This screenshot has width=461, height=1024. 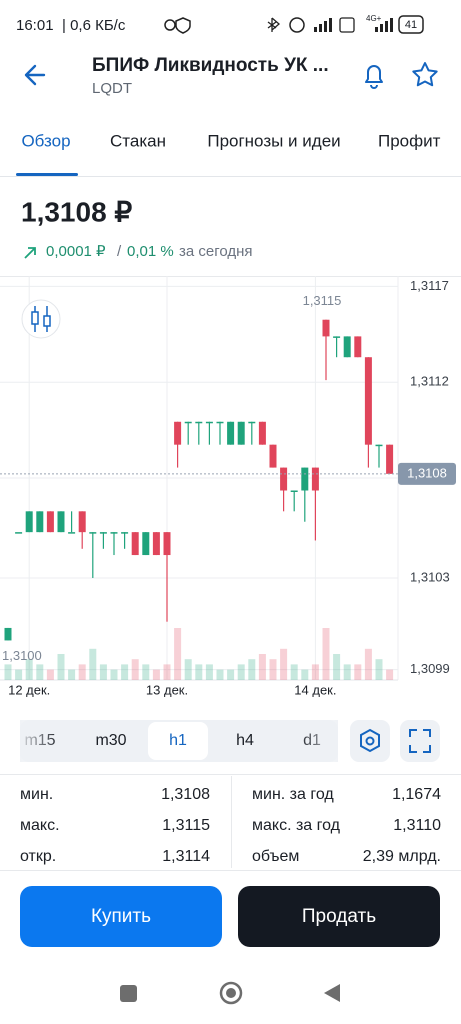 What do you see at coordinates (216, 251) in the screenshot?
I see `change-period: за сегодня` at bounding box center [216, 251].